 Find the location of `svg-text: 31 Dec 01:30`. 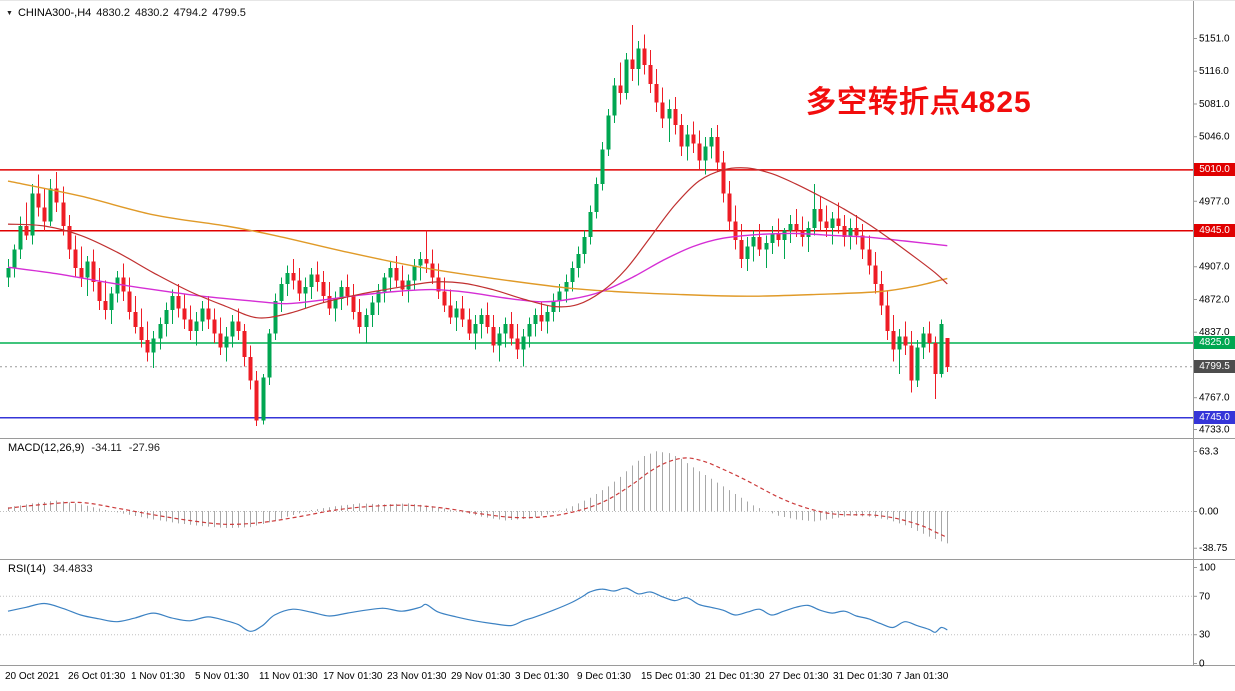

svg-text: 31 Dec 01:30 is located at coordinates (863, 676).